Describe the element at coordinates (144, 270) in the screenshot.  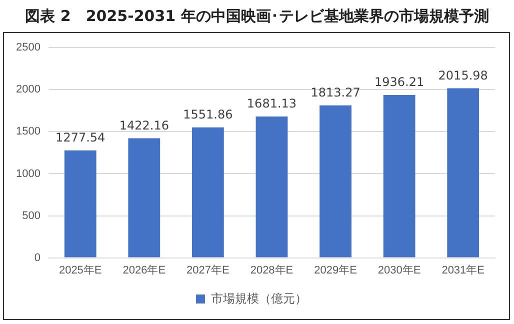
I see `x-tick-label: 2026年E` at that location.